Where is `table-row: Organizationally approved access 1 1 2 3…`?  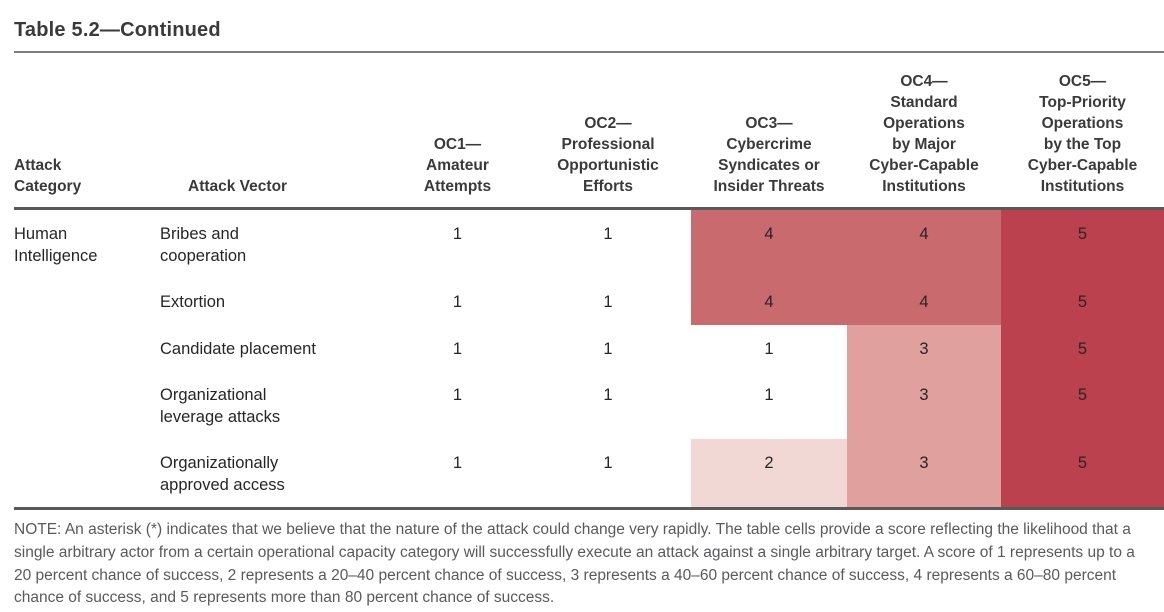
table-row: Organizationally approved access 1 1 2 3… is located at coordinates (589, 474).